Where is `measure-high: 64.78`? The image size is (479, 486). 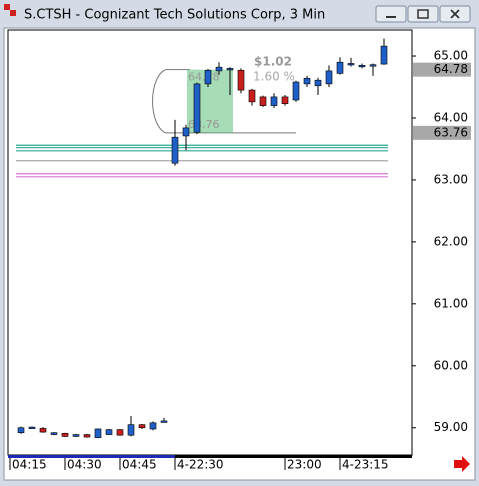
measure-high: 64.78 is located at coordinates (204, 77).